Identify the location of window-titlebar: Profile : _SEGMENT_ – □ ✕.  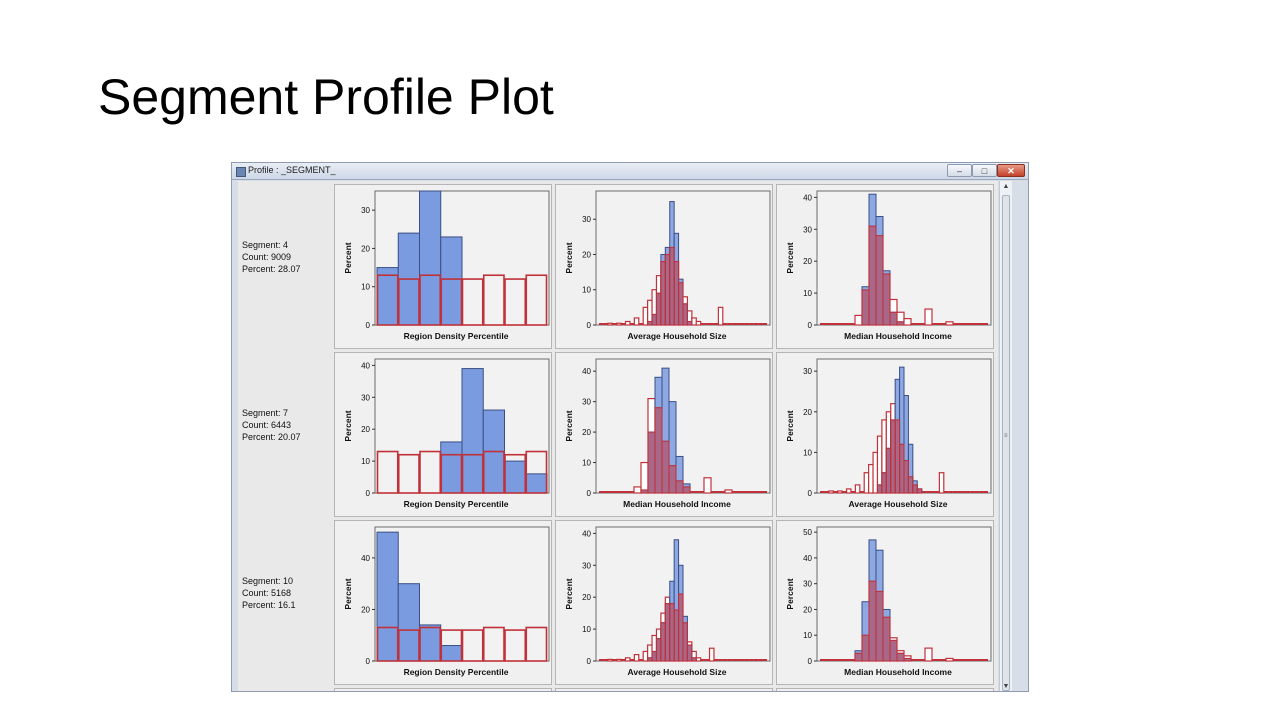
(630, 171).